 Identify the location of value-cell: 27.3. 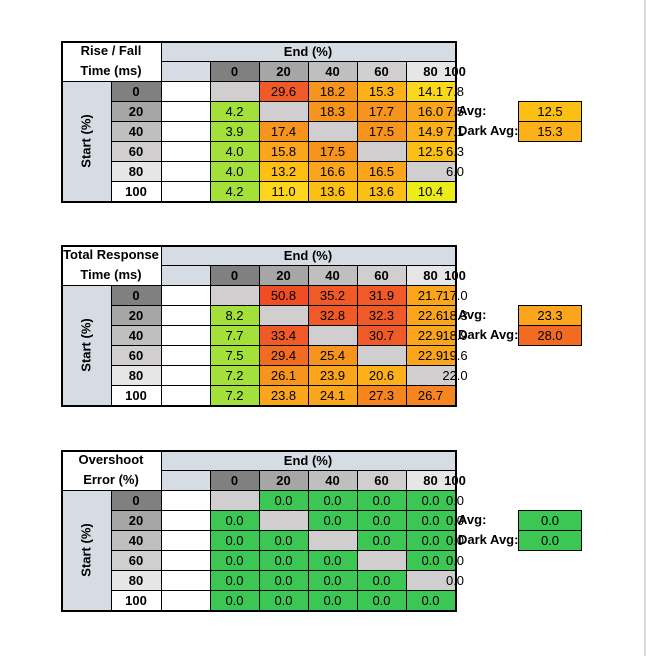
(381, 395).